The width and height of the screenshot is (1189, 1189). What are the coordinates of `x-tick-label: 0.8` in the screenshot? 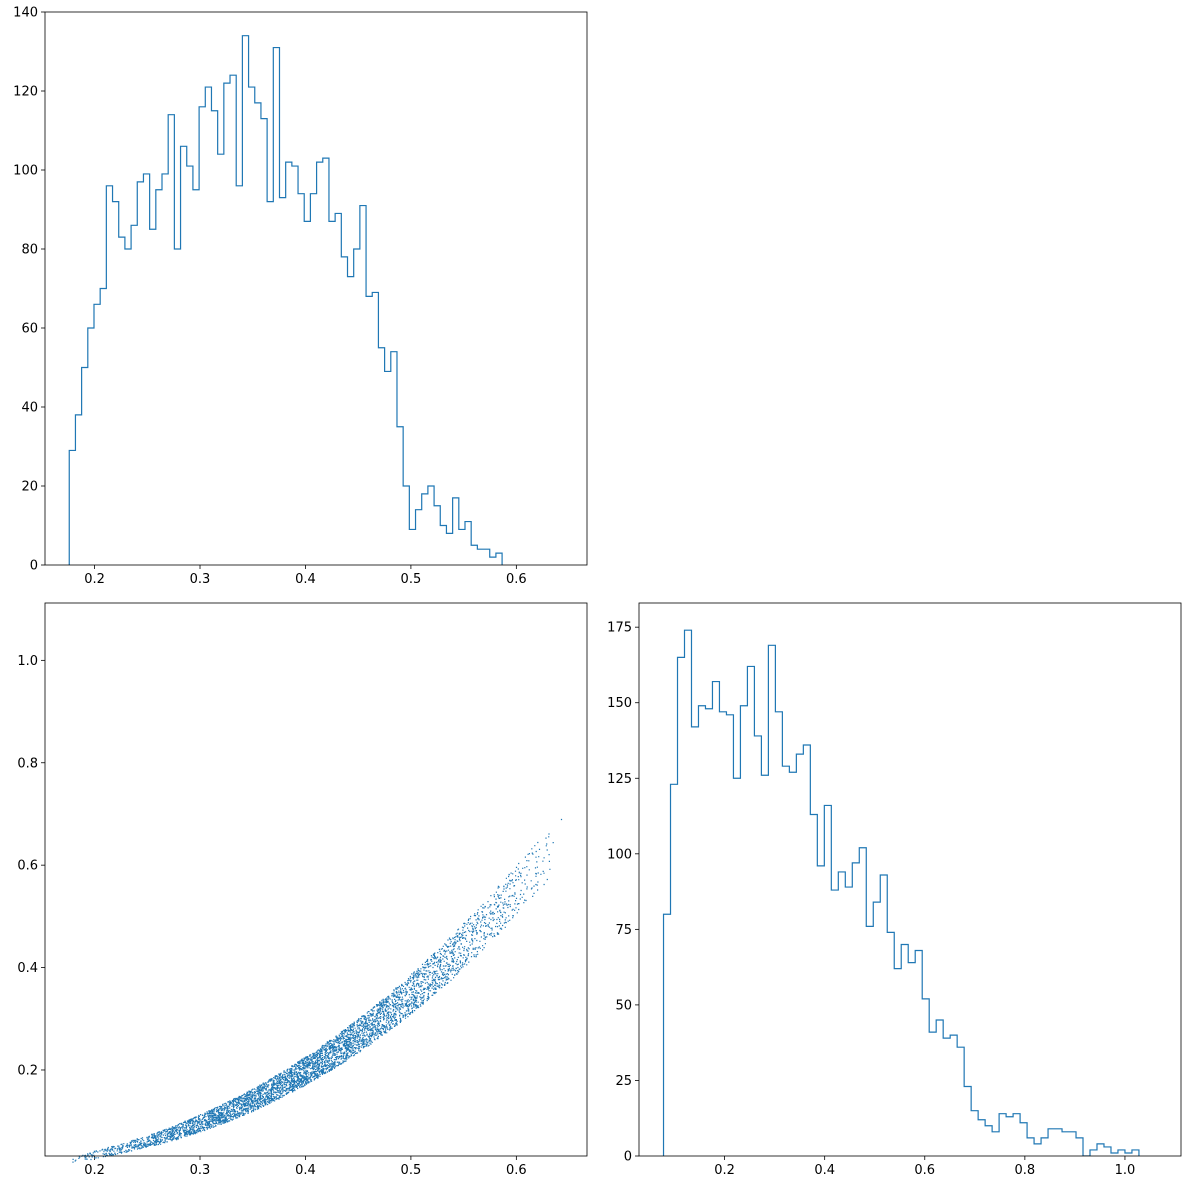 It's located at (1025, 1170).